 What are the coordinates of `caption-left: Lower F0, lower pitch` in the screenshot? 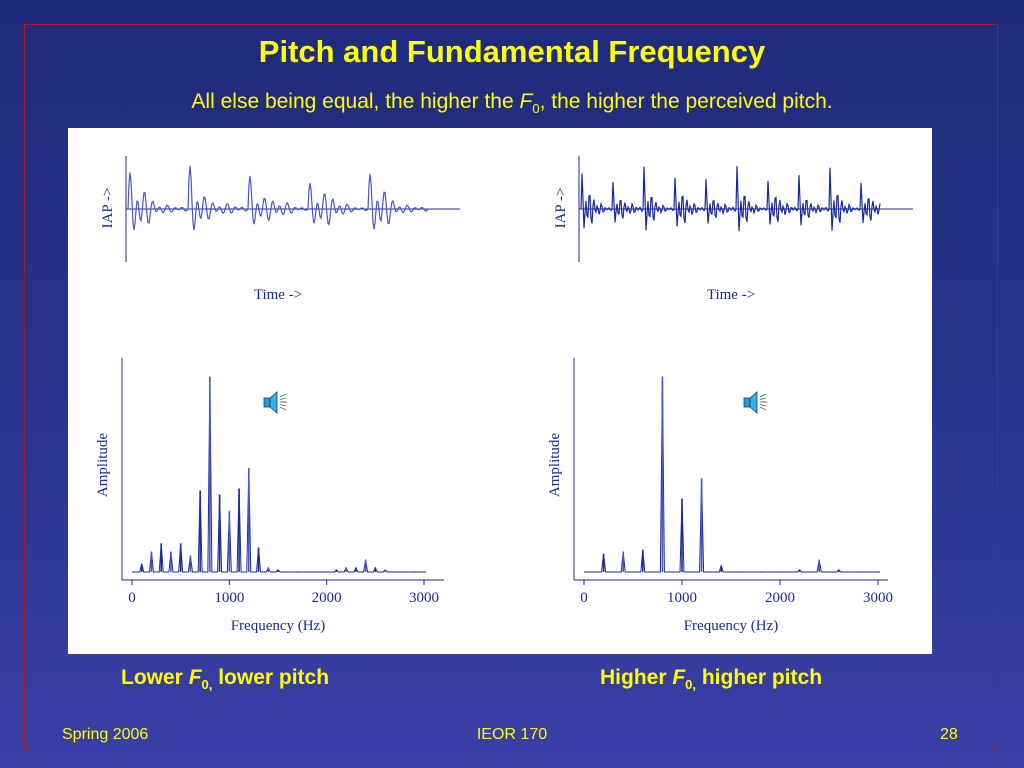 It's located at (225, 679).